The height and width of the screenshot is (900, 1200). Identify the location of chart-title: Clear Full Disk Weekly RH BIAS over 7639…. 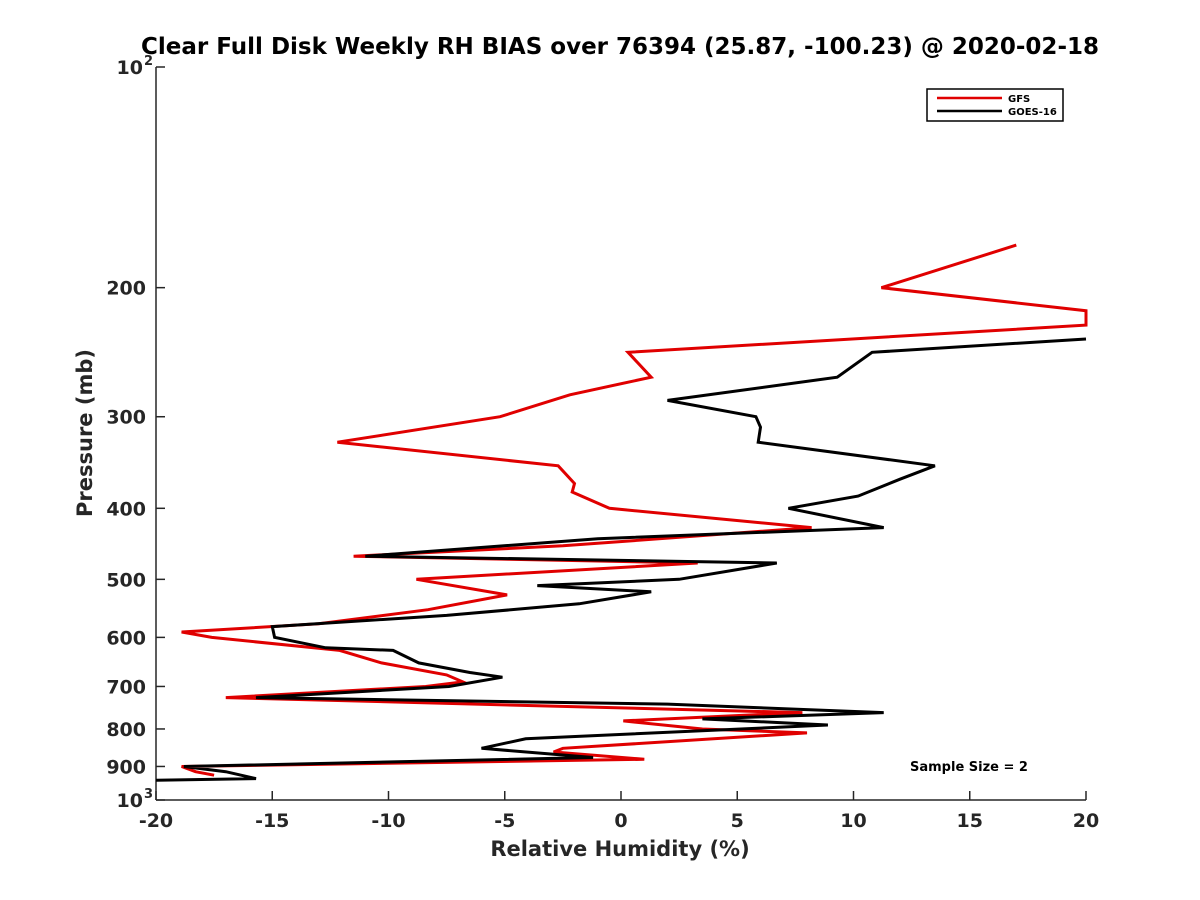
(620, 47).